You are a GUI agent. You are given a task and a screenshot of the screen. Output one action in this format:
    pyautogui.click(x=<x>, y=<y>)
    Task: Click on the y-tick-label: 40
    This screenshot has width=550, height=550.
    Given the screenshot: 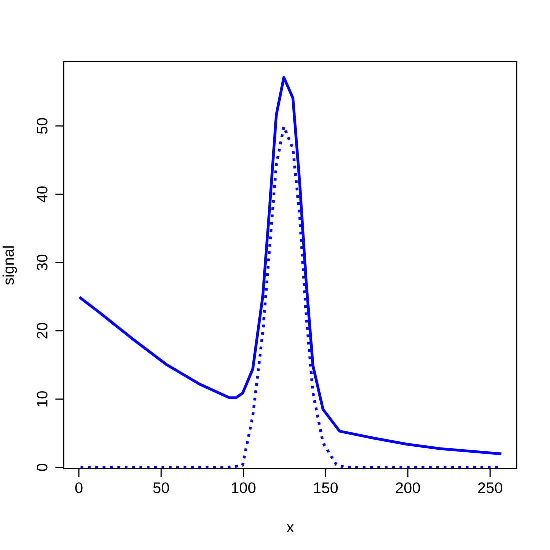 What is the action you would take?
    pyautogui.click(x=42, y=194)
    